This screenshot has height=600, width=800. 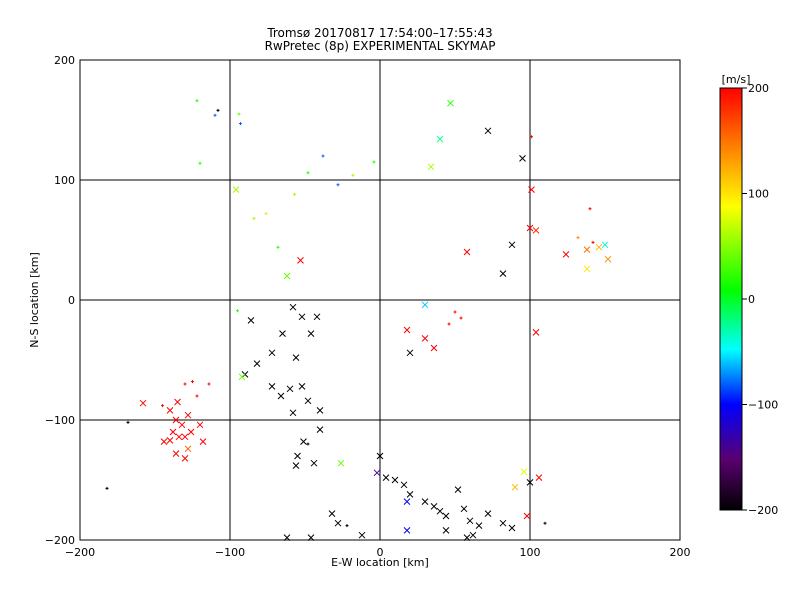 What do you see at coordinates (64, 60) in the screenshot?
I see `y-tick-label: 200` at bounding box center [64, 60].